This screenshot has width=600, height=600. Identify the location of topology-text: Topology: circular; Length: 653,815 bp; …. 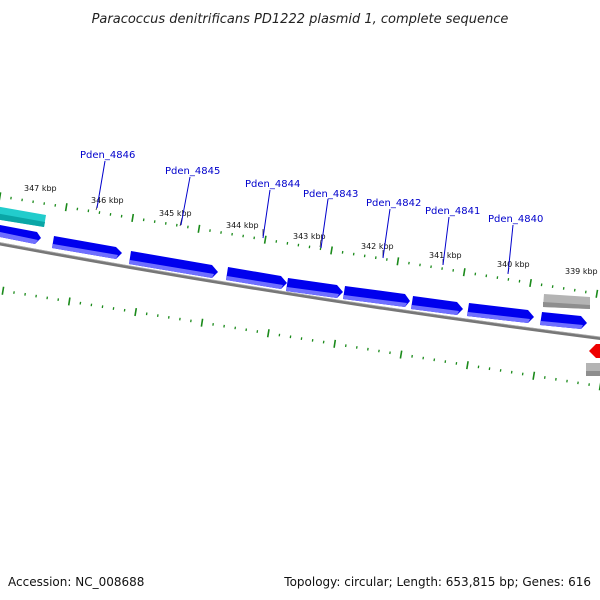
(437, 582).